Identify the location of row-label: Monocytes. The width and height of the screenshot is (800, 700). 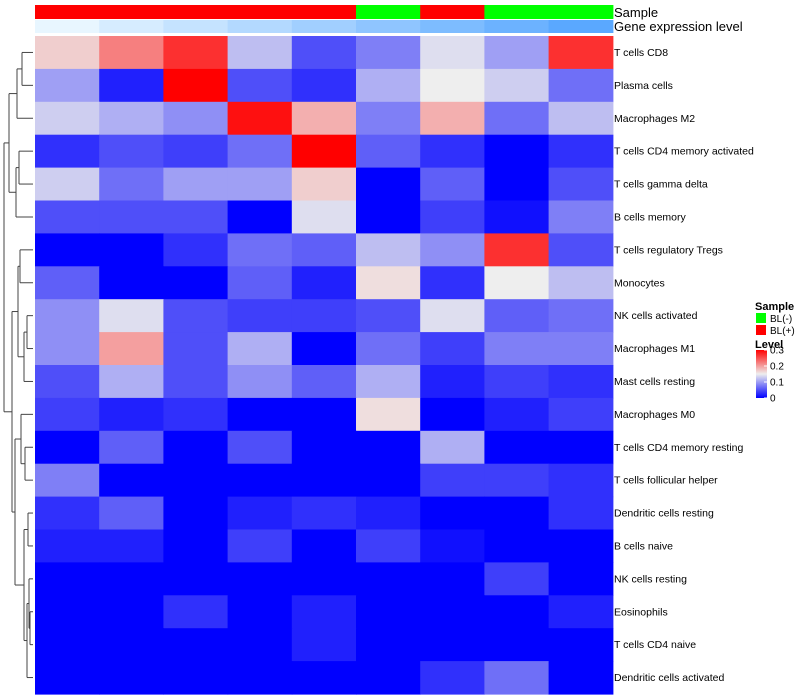
(639, 283).